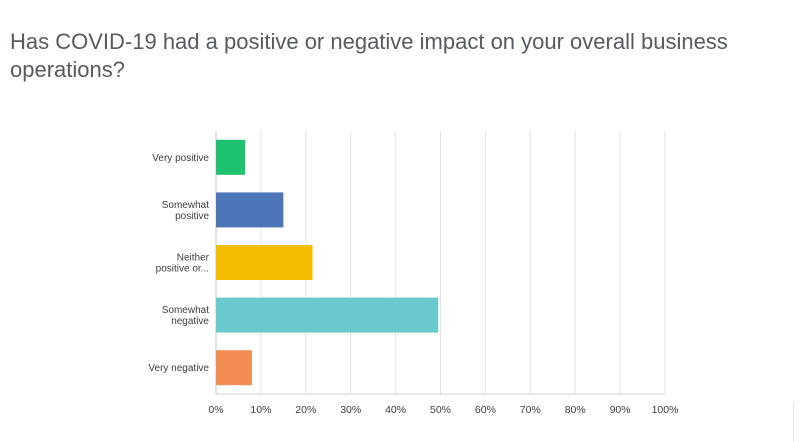 The image size is (802, 442). I want to click on category-label: Very positive, so click(180, 158).